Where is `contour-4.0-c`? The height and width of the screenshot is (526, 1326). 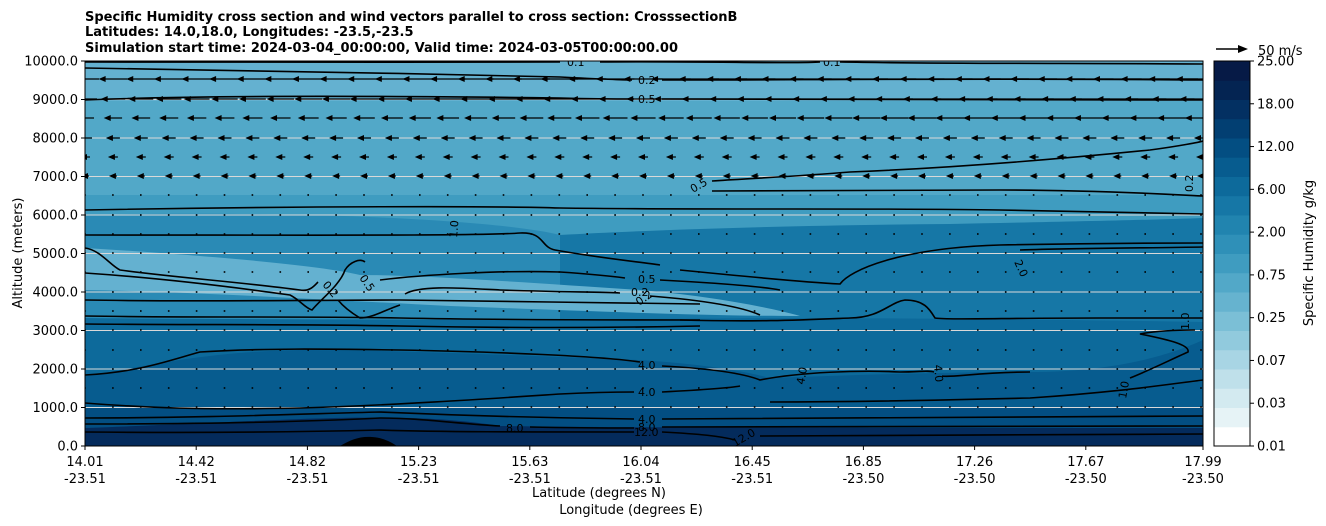 contour-4.0-c is located at coordinates (986, 391).